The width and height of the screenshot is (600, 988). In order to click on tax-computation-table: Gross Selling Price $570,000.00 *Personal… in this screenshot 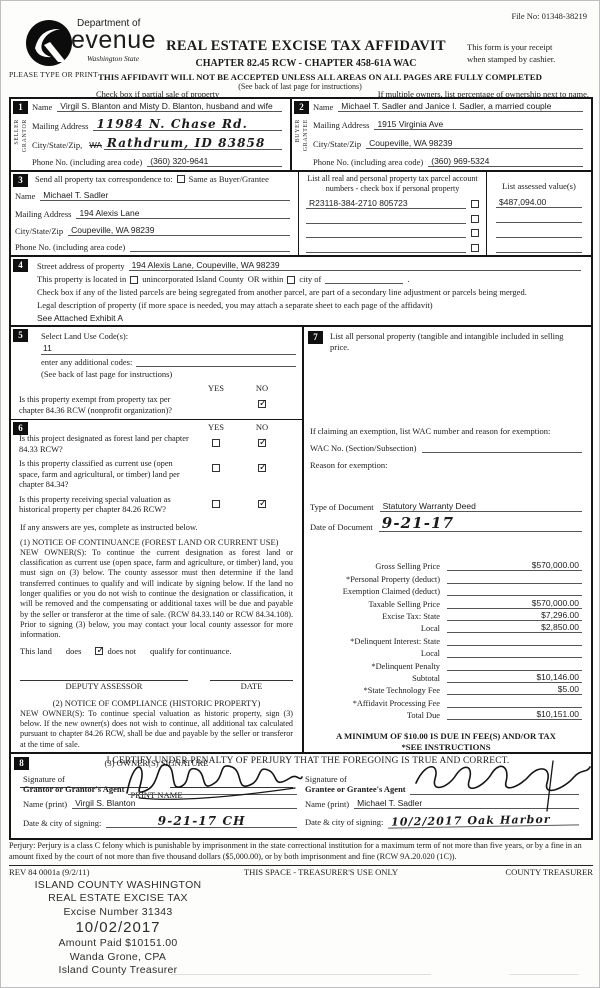, I will do `click(446, 640)`.